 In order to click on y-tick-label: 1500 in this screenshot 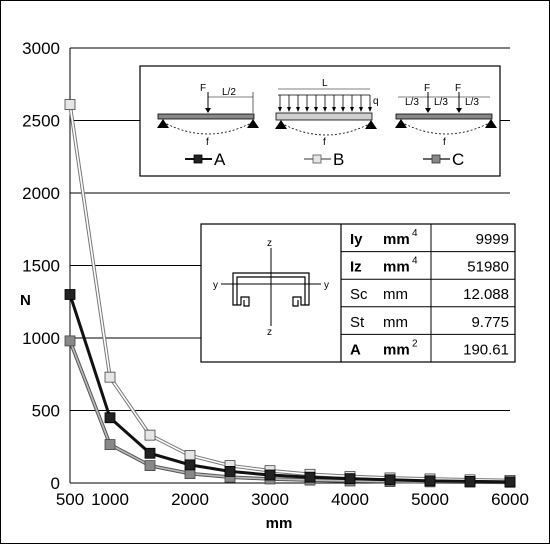, I will do `click(41, 266)`.